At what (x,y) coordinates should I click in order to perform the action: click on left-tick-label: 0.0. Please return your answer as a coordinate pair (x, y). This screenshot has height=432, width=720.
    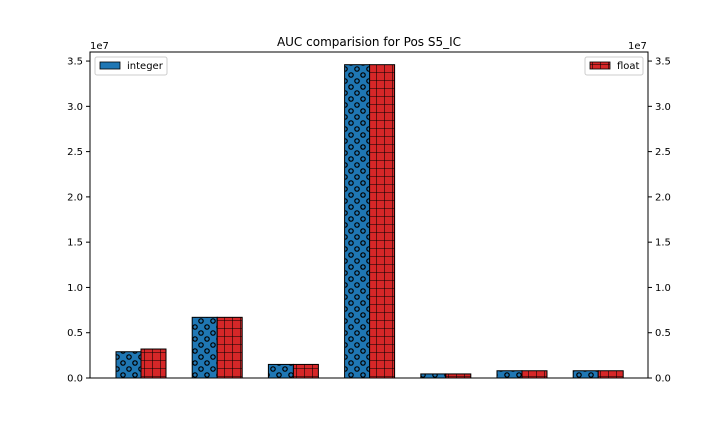
    Looking at the image, I should click on (75, 379).